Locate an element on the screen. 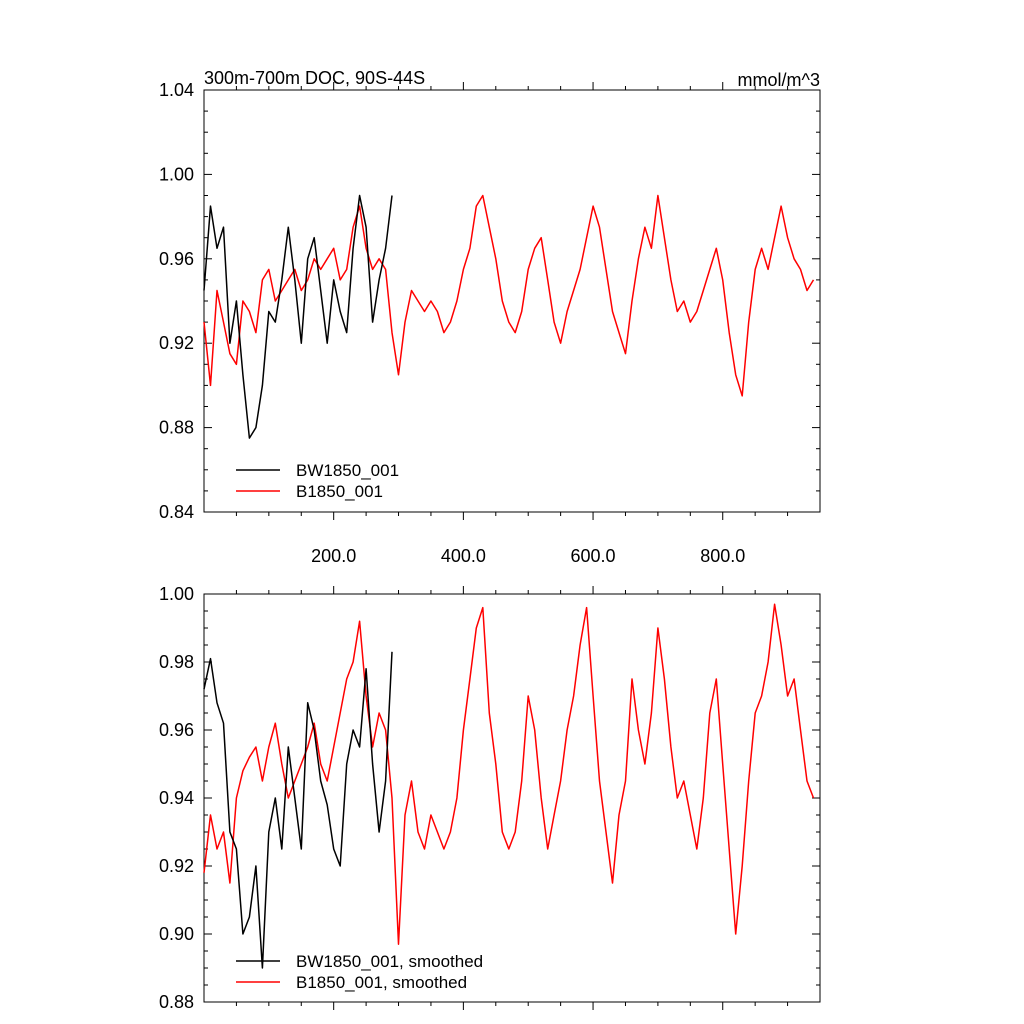 The image size is (1024, 1024). series-line-bw1850-001-smoothed is located at coordinates (298, 810).